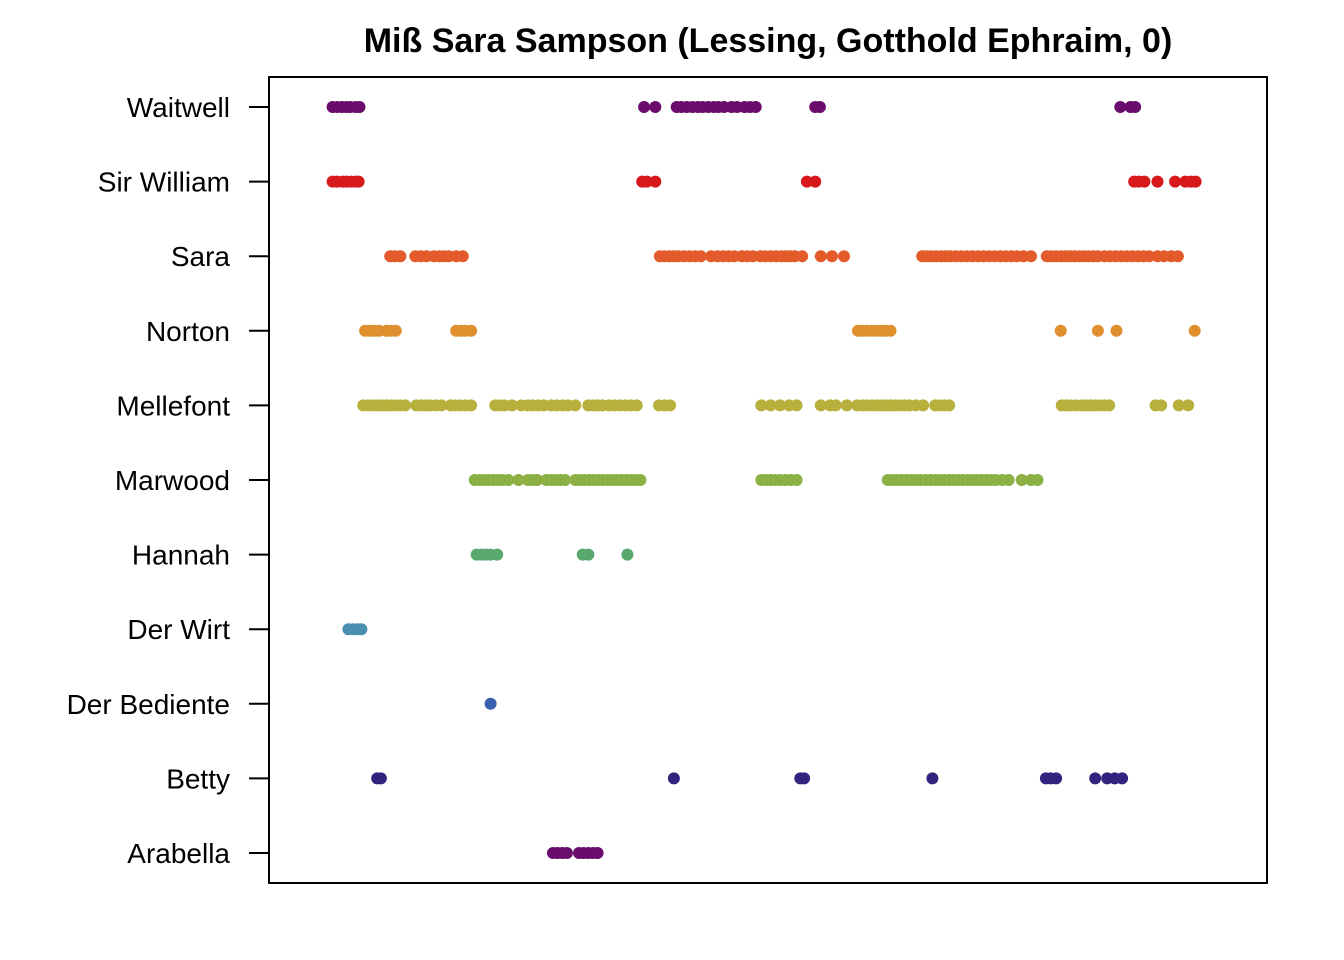  What do you see at coordinates (201, 256) in the screenshot?
I see `y-tick-label-sara: Sara` at bounding box center [201, 256].